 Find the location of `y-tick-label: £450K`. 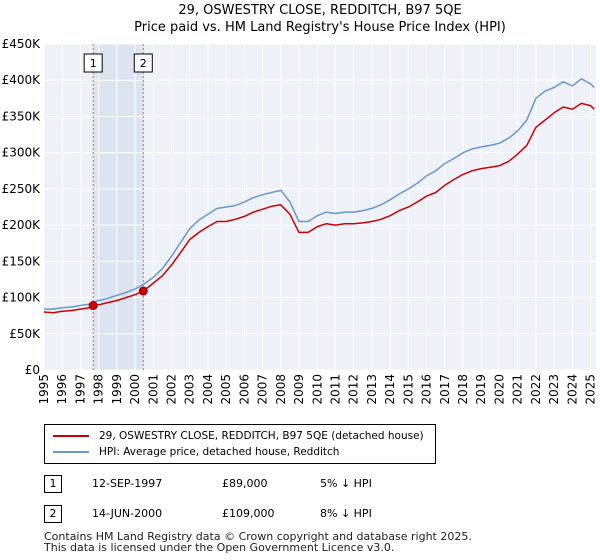

y-tick-label: £450K is located at coordinates (22, 44).